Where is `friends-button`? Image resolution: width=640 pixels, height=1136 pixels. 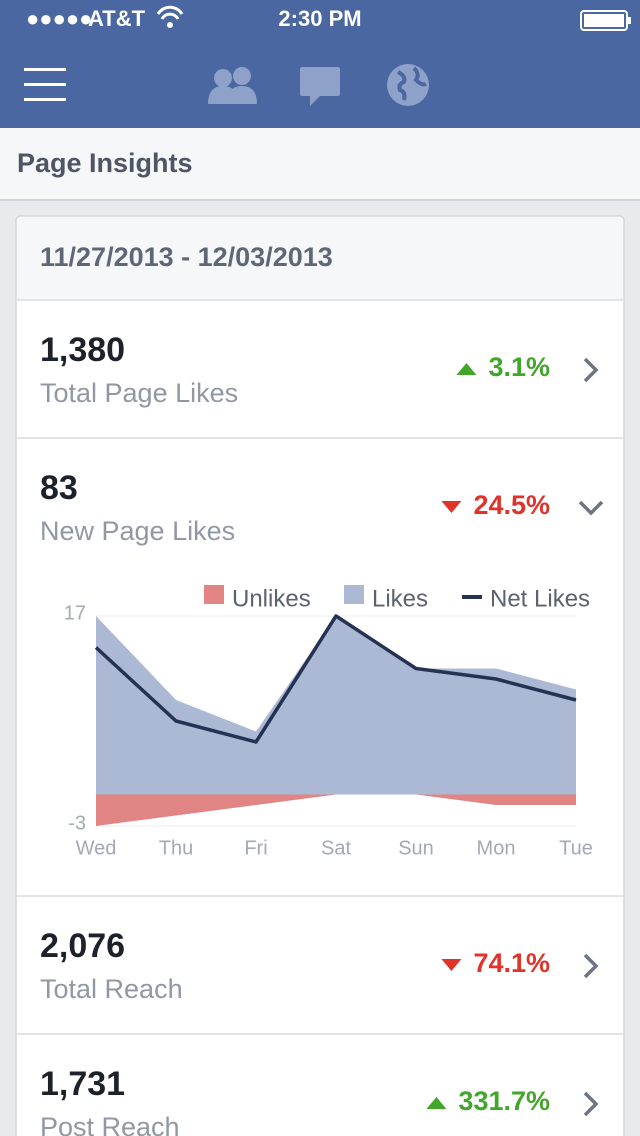
friends-button is located at coordinates (232, 85).